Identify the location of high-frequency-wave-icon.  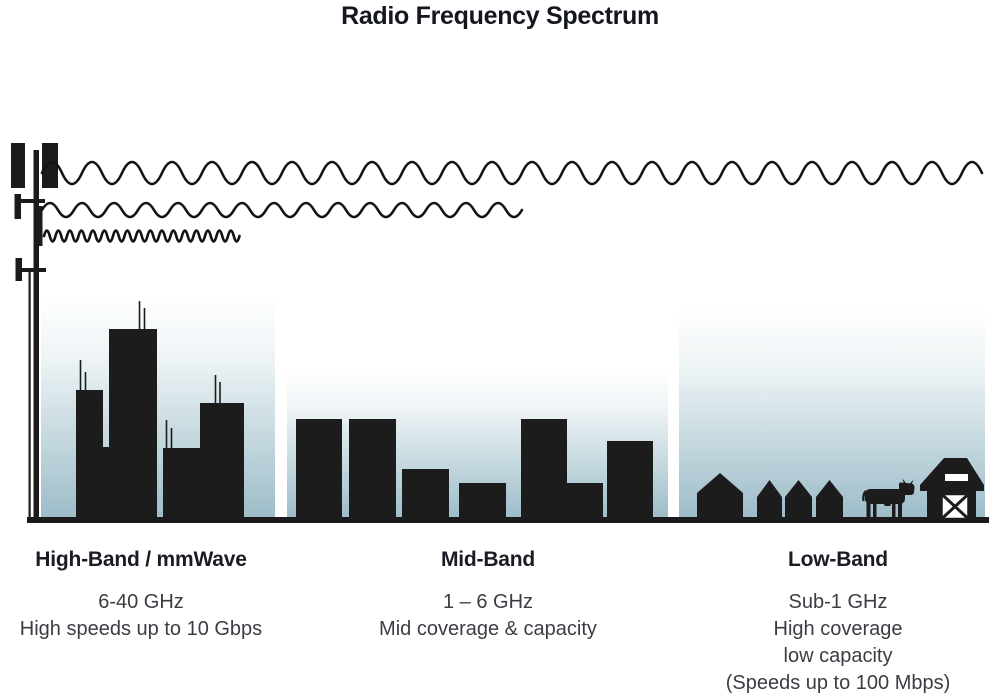
(141, 236).